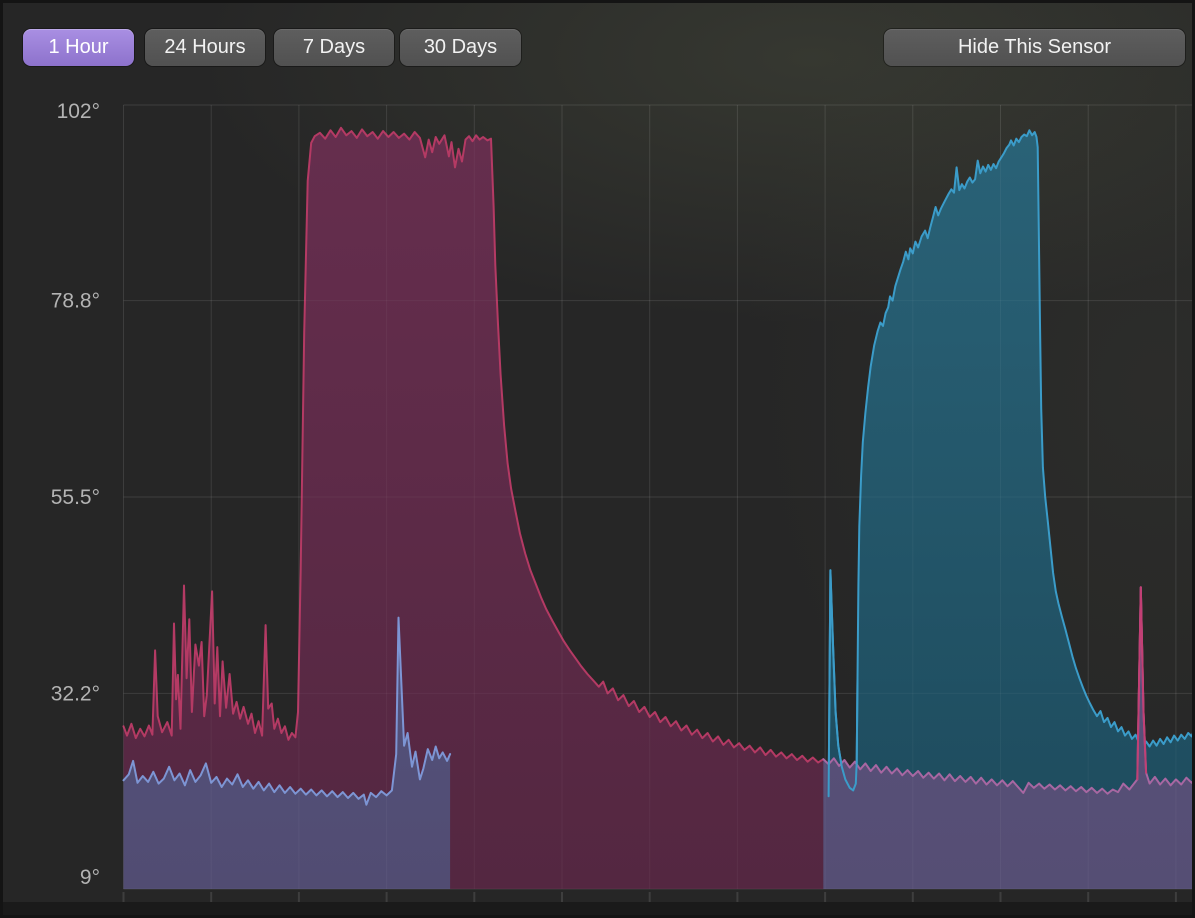 The height and width of the screenshot is (918, 1195). What do you see at coordinates (1034, 47) in the screenshot?
I see `hide-this-sensor-button: Hide This Sensor` at bounding box center [1034, 47].